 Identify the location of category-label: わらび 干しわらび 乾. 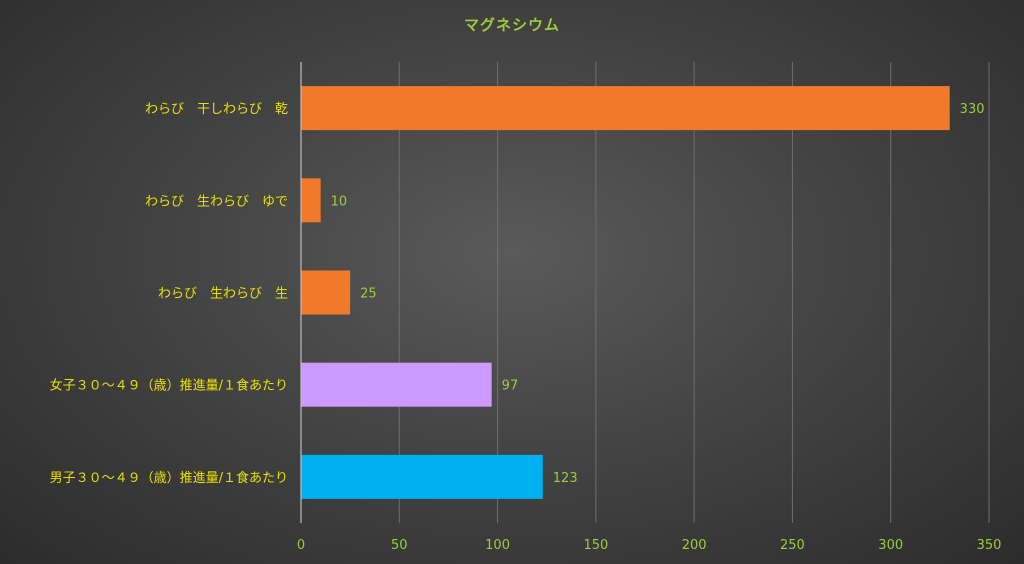
(216, 109).